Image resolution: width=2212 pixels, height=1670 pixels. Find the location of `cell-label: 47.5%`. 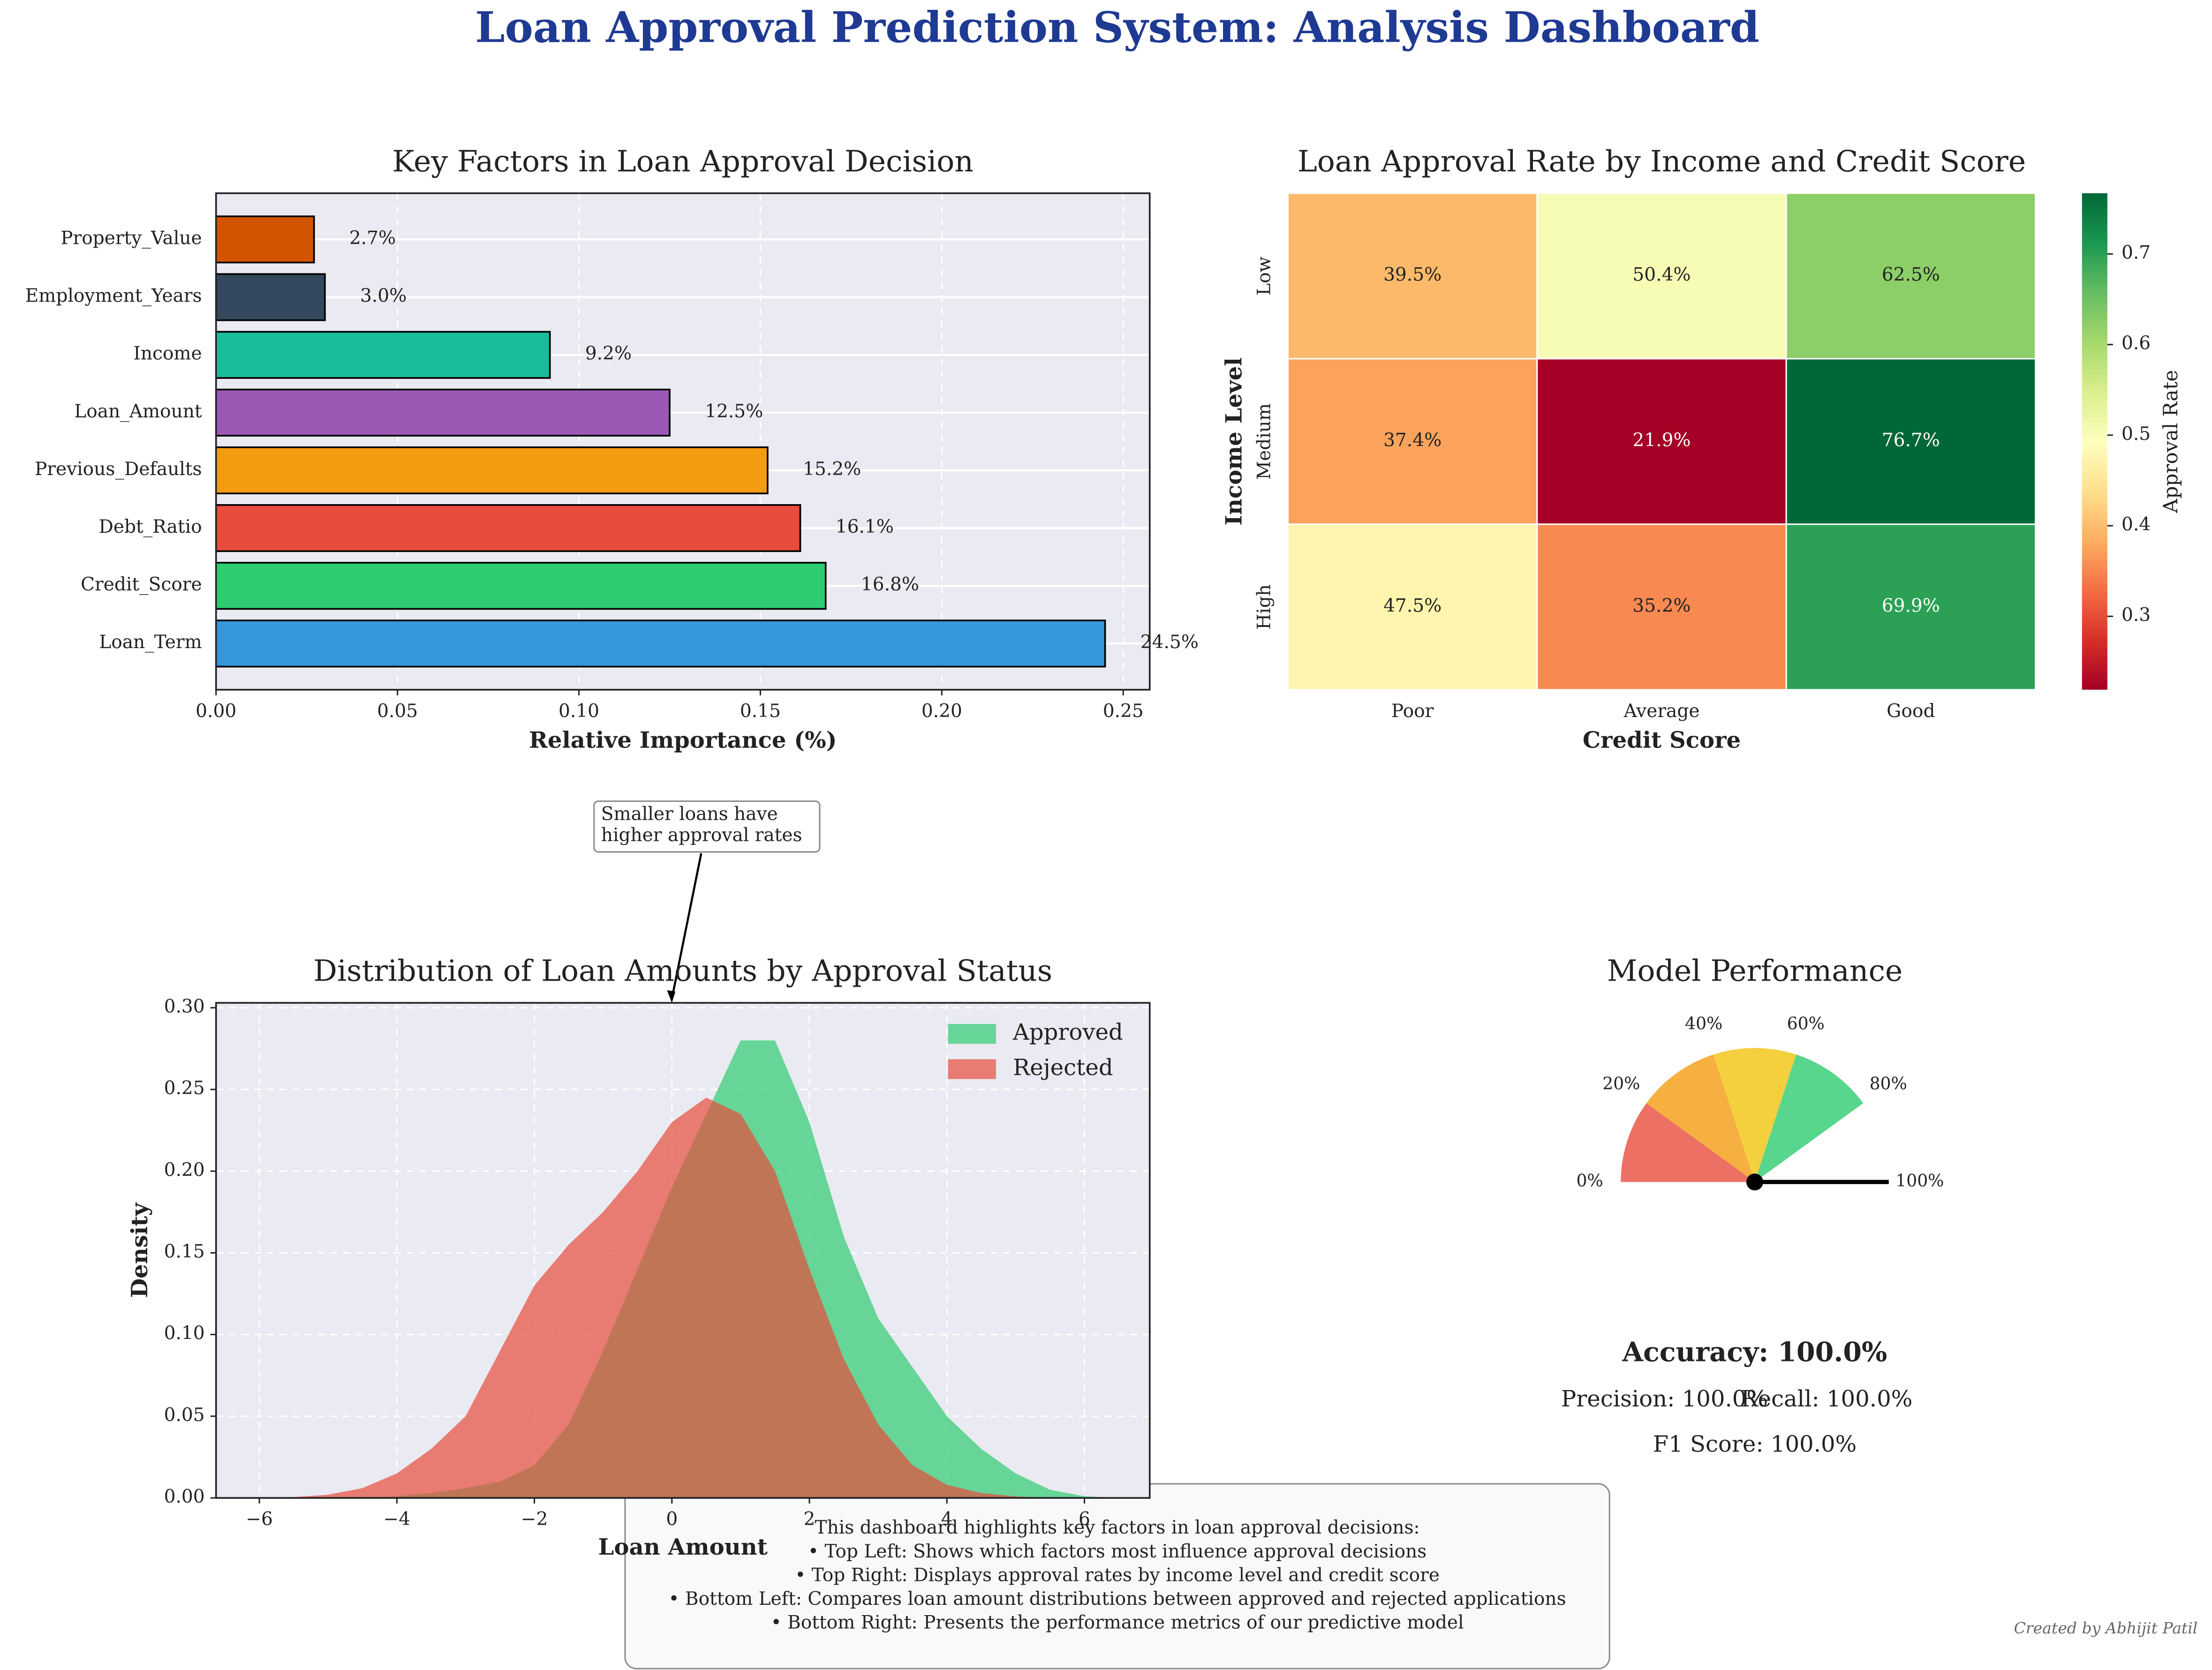

cell-label: 47.5% is located at coordinates (1413, 605).